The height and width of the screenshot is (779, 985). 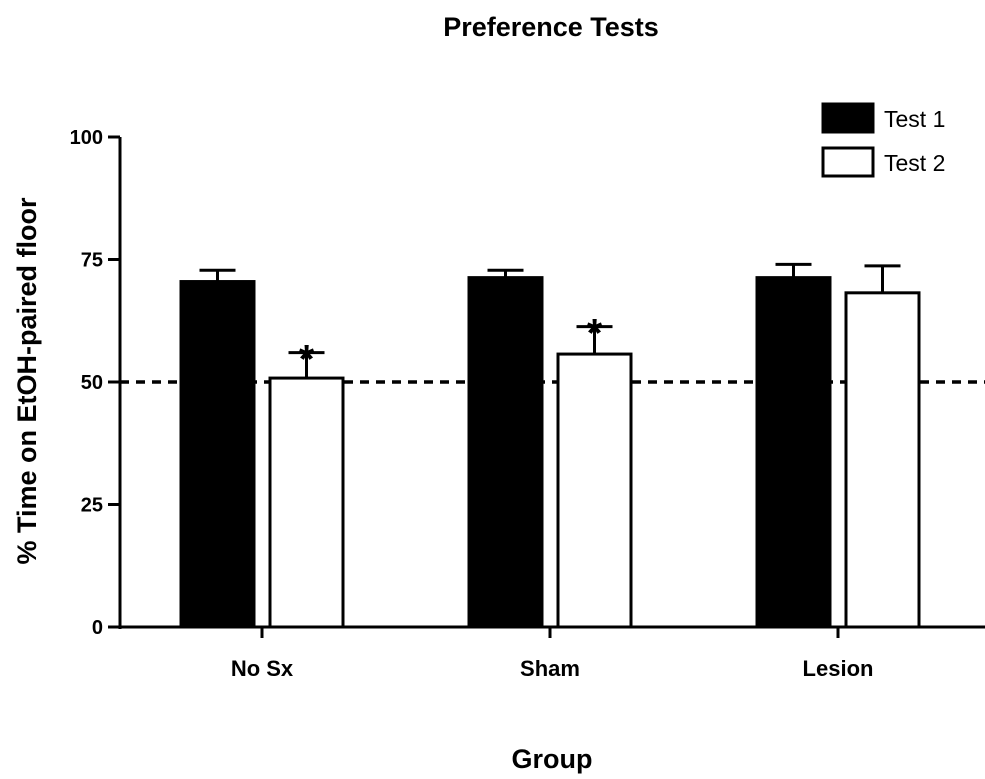 What do you see at coordinates (97, 628) in the screenshot?
I see `y-tick-label: 0` at bounding box center [97, 628].